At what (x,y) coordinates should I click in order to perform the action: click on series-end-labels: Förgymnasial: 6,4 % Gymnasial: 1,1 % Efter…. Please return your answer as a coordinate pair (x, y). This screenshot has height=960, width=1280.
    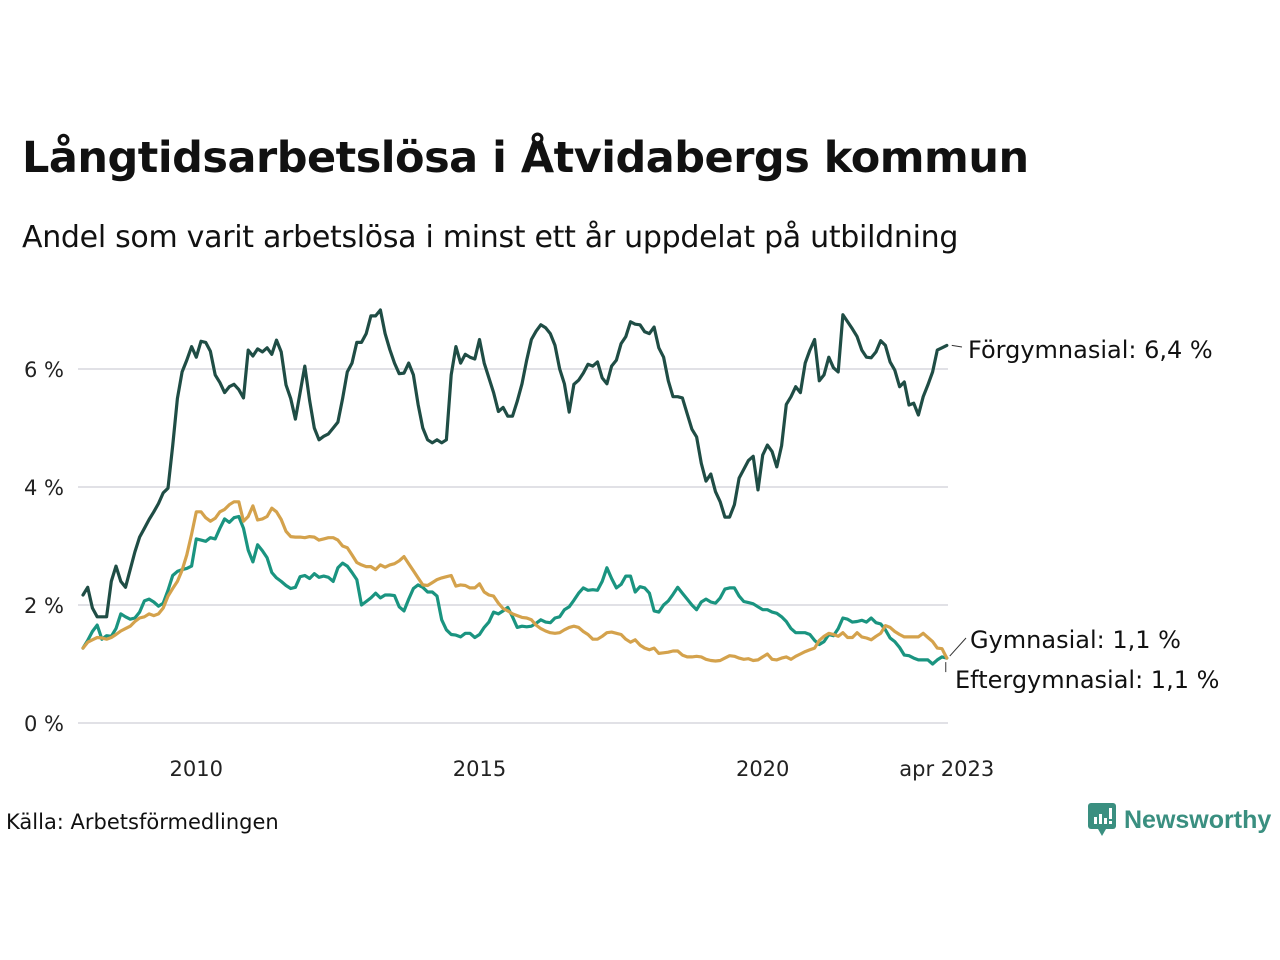
    Looking at the image, I should click on (1082, 515).